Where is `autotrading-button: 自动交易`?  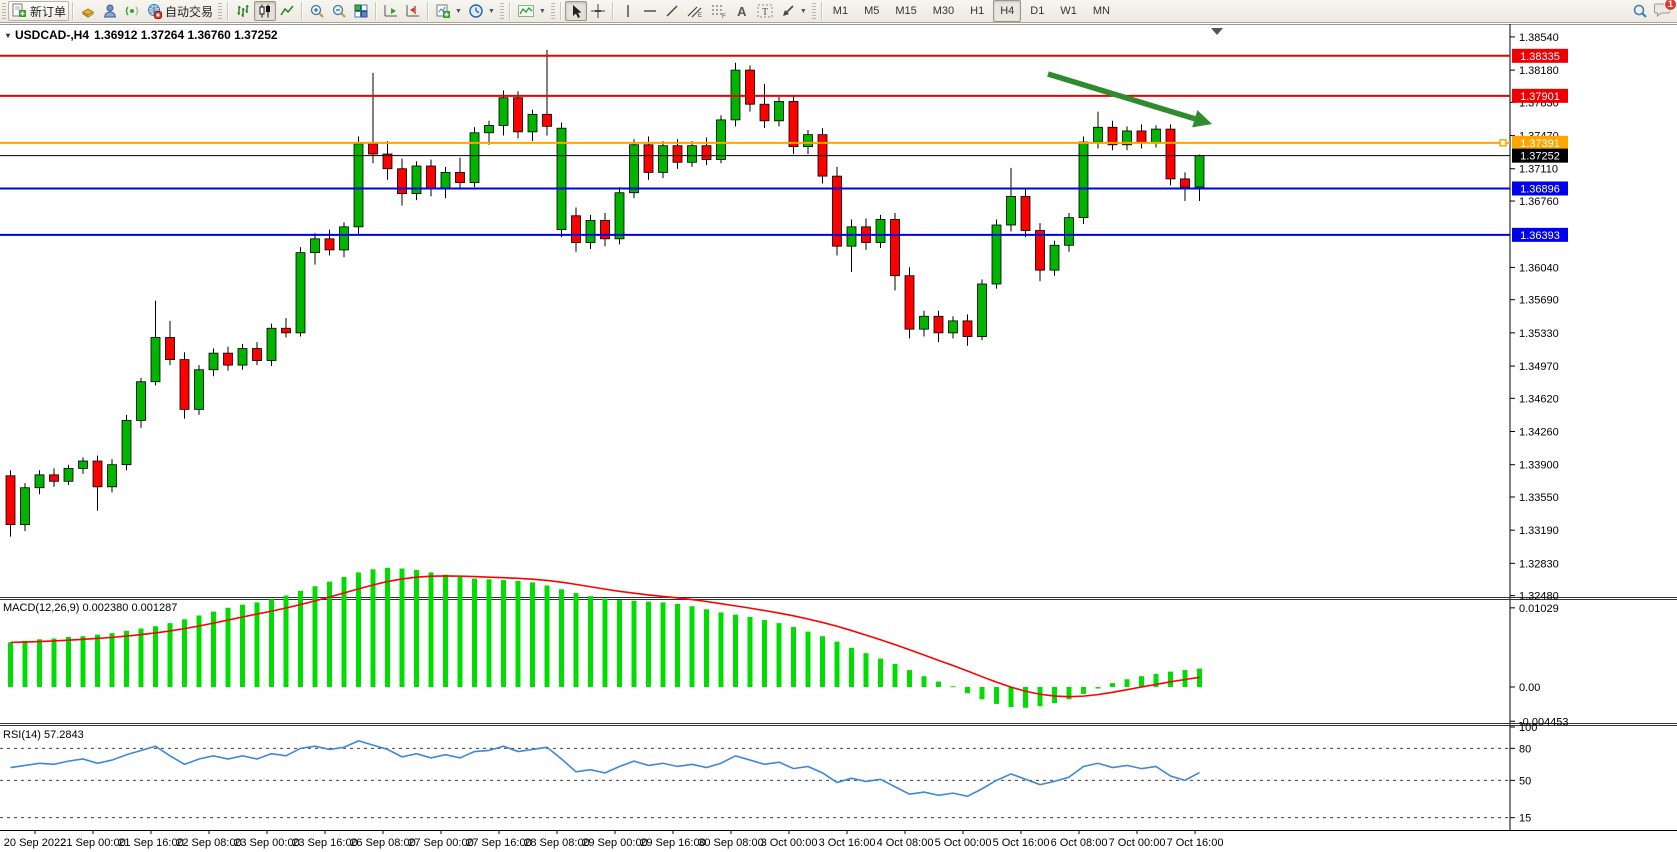
autotrading-button: 自动交易 is located at coordinates (179, 11).